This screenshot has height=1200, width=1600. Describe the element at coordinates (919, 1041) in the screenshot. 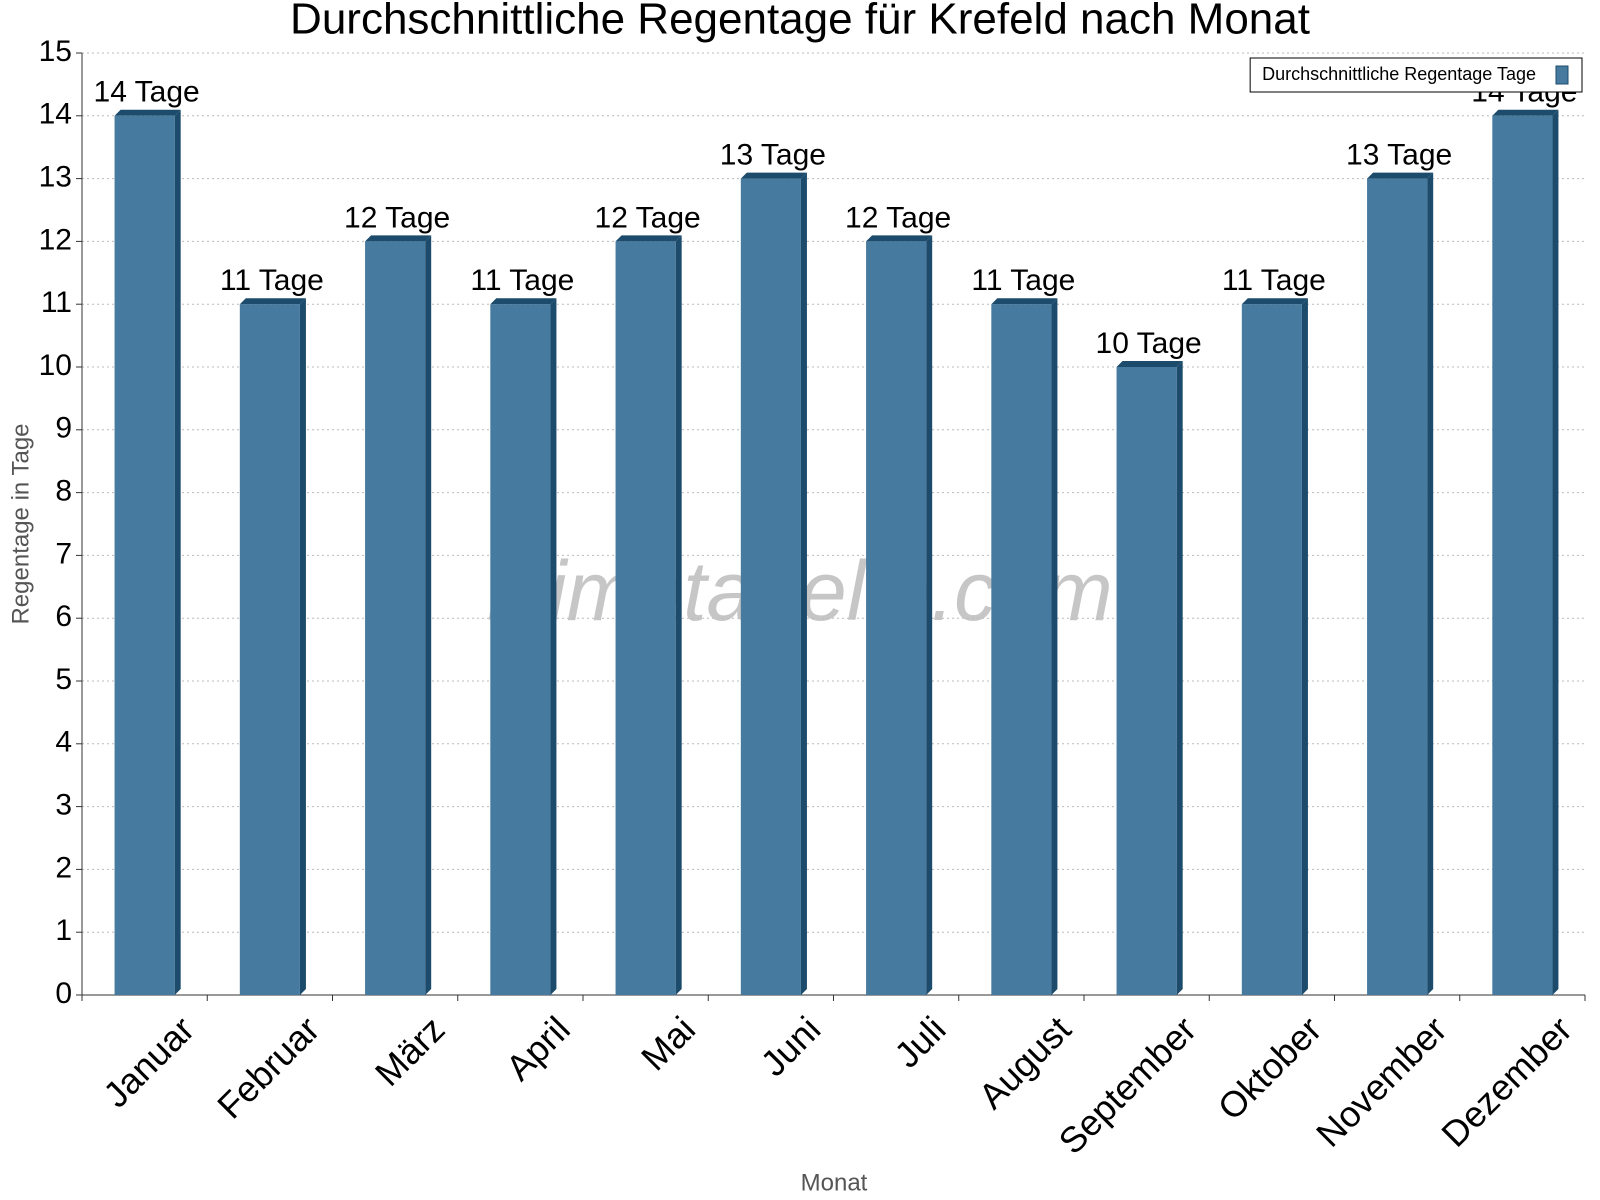

I see `x-tick-label: Juli` at that location.